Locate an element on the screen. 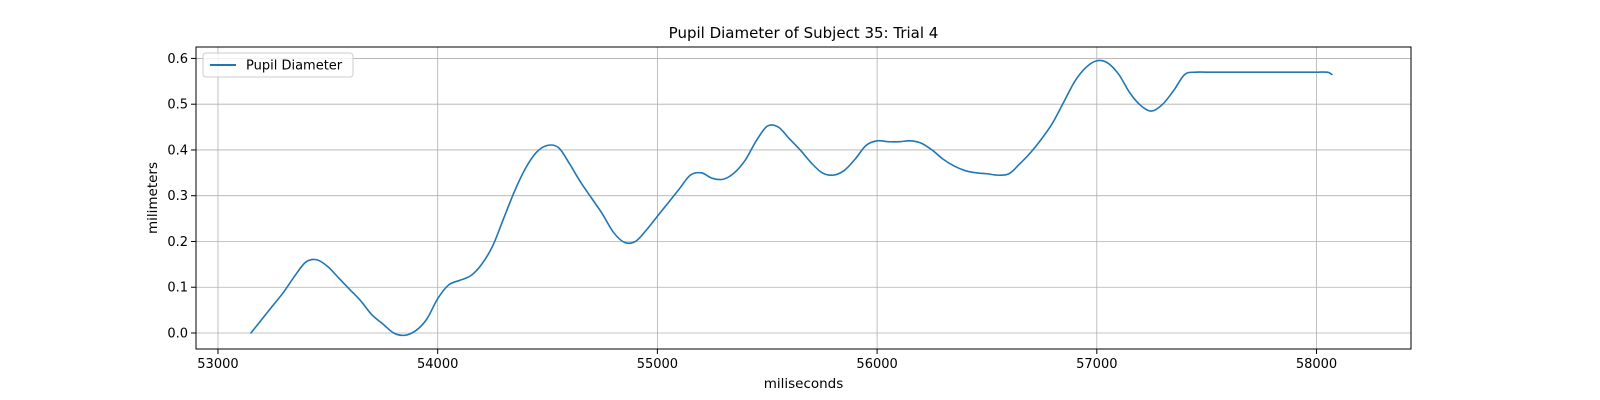  legend-box is located at coordinates (278, 65).